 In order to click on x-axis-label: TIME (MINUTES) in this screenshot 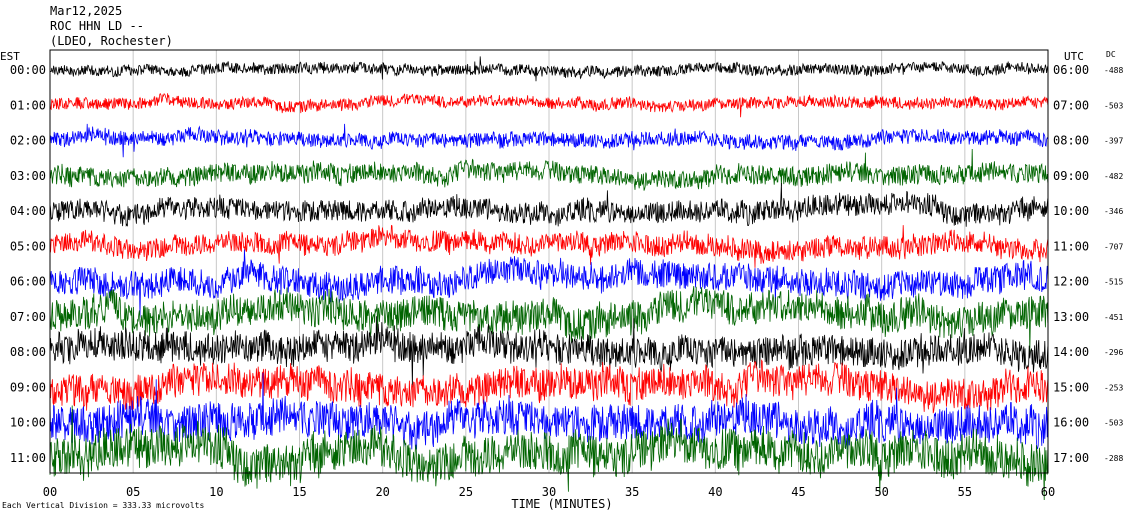, I will do `click(561, 504)`.